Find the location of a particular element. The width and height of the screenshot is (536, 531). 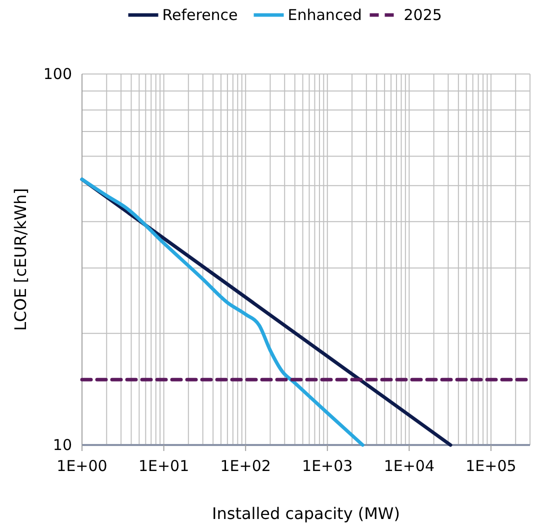

x-tick-label: 1E+02 is located at coordinates (245, 466).